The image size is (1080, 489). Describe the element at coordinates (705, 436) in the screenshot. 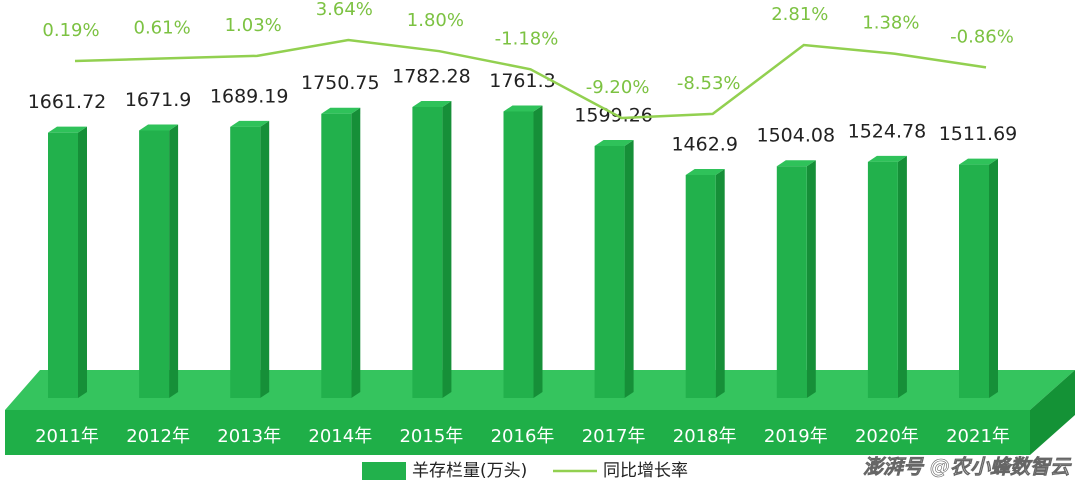

I see `x-tick-label: 2018年` at that location.